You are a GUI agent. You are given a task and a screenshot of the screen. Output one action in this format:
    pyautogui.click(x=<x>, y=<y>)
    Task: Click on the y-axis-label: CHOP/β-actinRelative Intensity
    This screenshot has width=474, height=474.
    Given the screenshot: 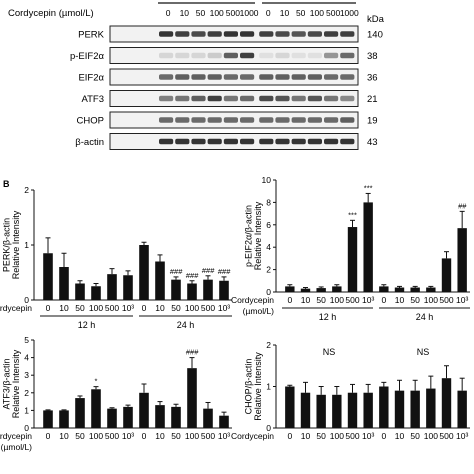 What is the action you would take?
    pyautogui.click(x=252, y=386)
    